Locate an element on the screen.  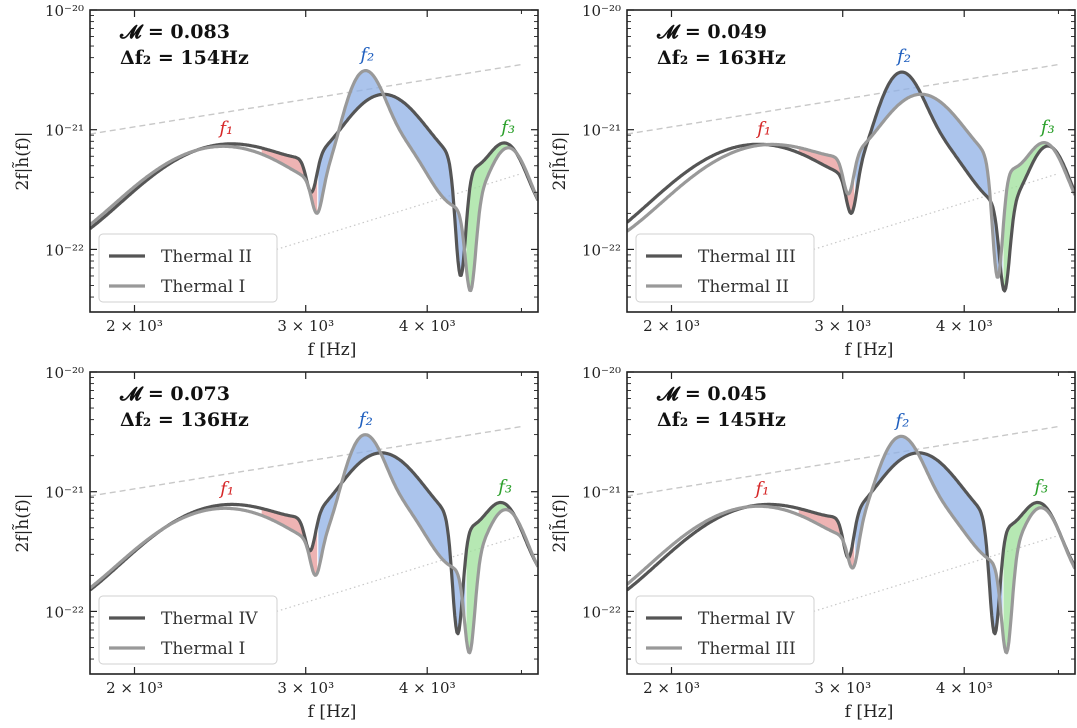
legend: Thermal IV Thermal I is located at coordinates (188, 630).